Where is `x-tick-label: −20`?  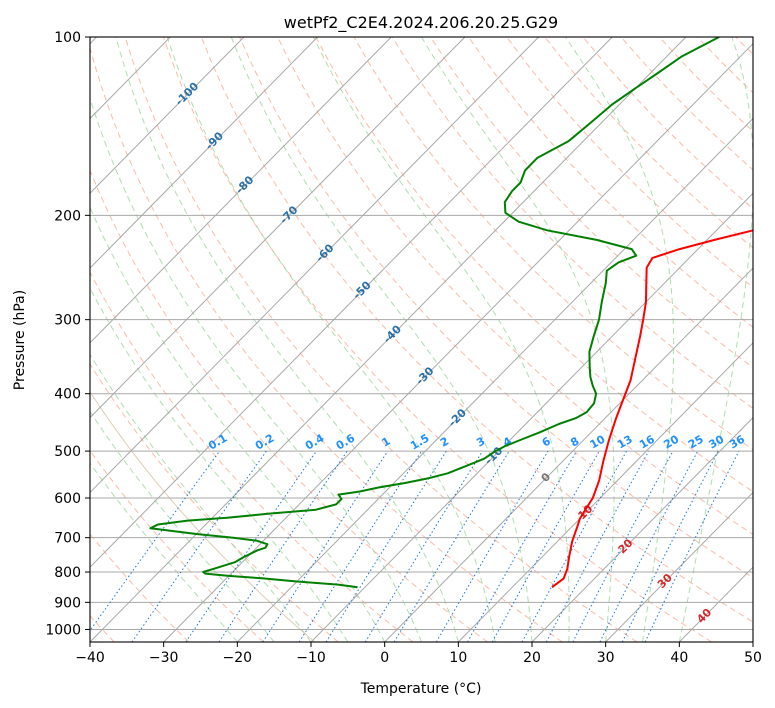
x-tick-label: −20 is located at coordinates (238, 658).